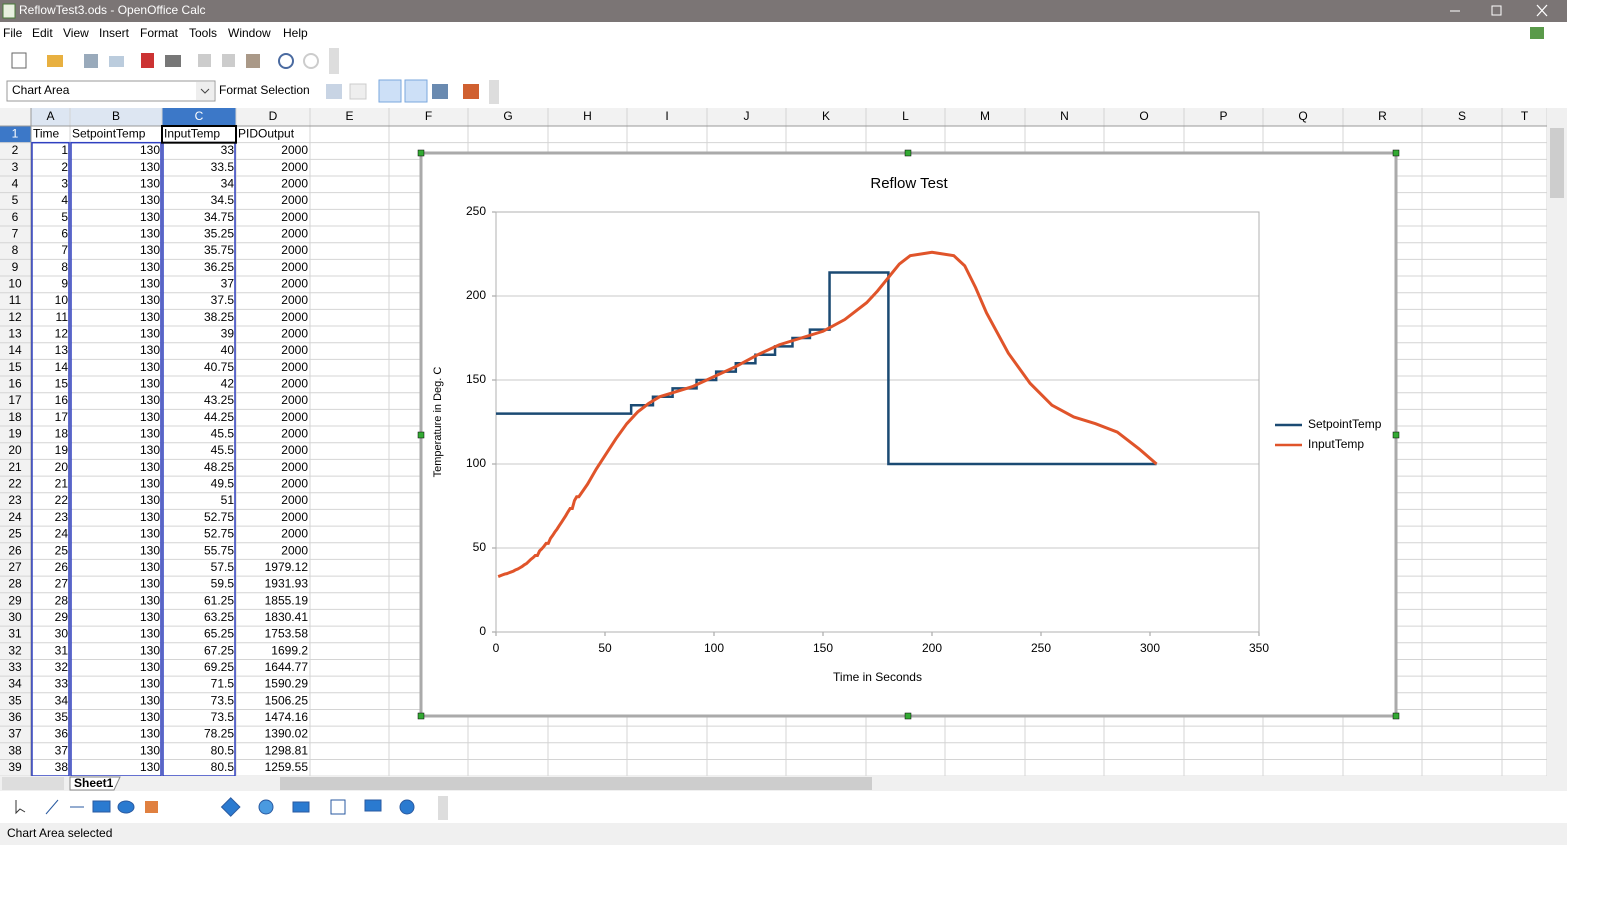  What do you see at coordinates (62, 734) in the screenshot?
I see `cell: 36` at bounding box center [62, 734].